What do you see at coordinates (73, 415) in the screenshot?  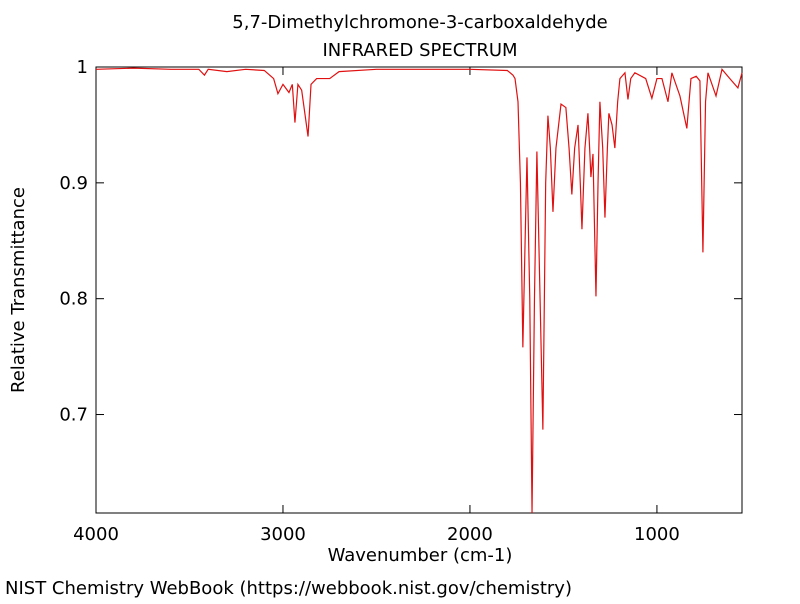 I see `y-tick-label: 0.7` at bounding box center [73, 415].